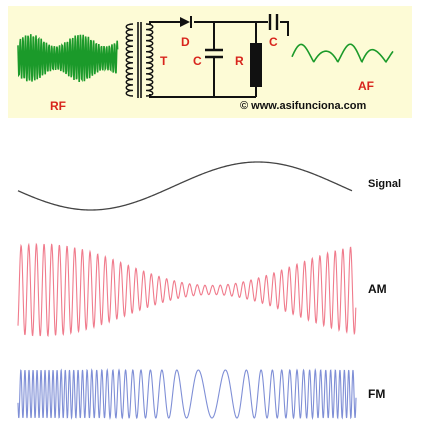  I want to click on transformer-label: T, so click(164, 61).